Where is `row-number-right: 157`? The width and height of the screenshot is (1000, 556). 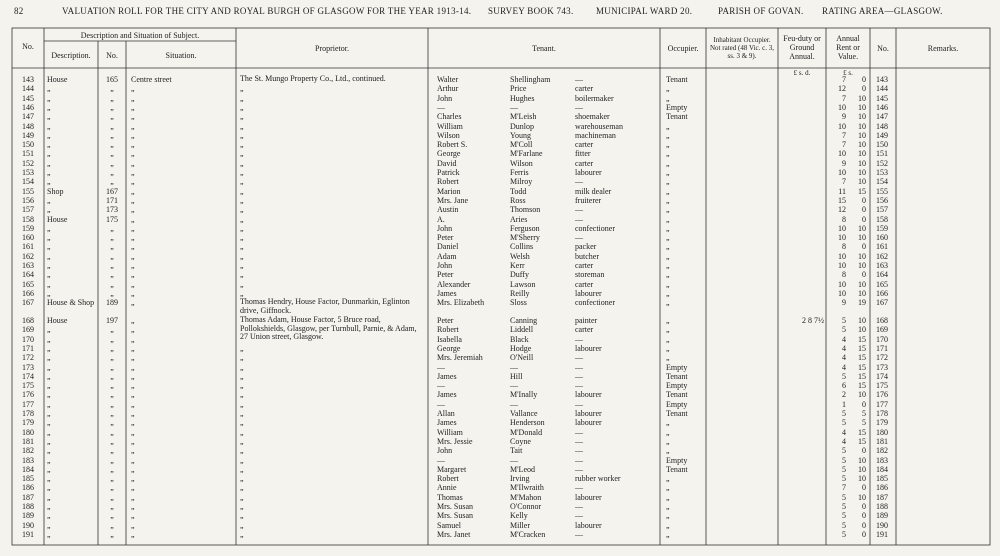
row-number-right: 157 is located at coordinates (882, 210).